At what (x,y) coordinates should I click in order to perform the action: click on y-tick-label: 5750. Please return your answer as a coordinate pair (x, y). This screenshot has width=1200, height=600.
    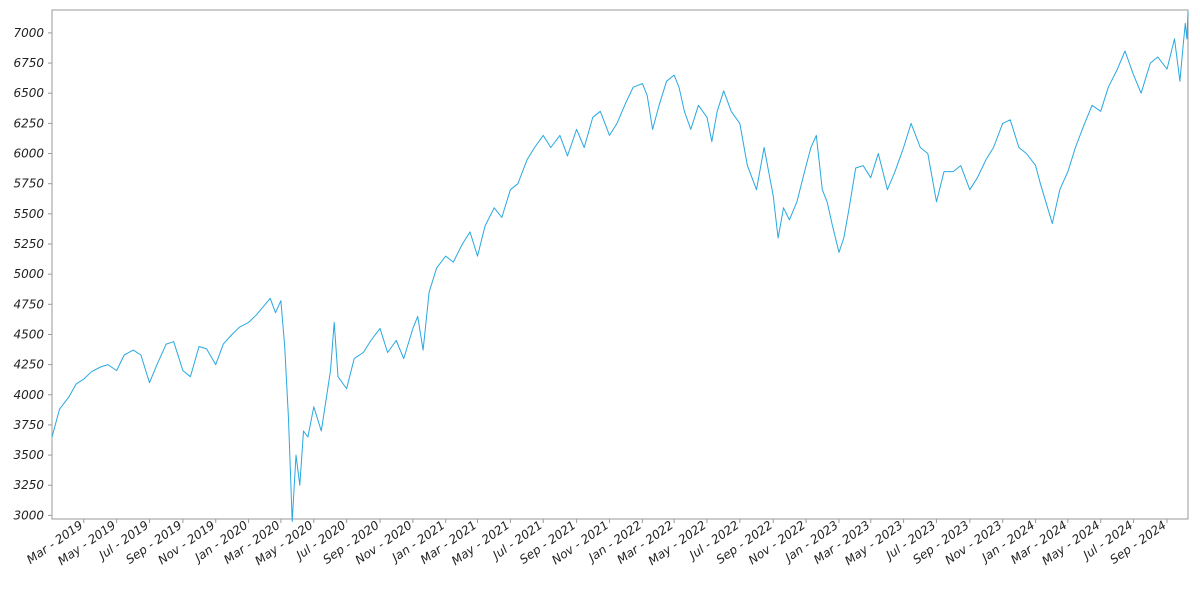
    Looking at the image, I should click on (28, 184).